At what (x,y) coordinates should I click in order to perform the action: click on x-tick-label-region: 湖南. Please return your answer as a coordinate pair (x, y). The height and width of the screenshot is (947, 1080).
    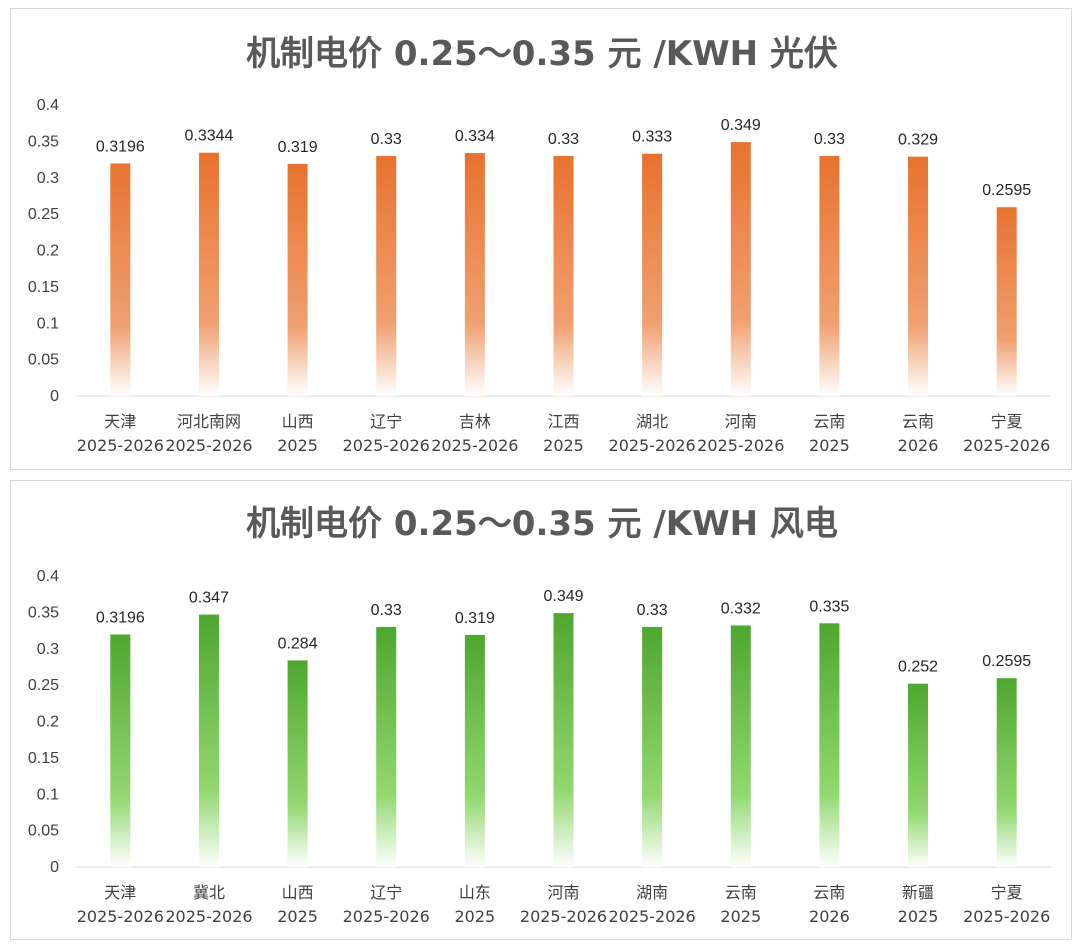
    Looking at the image, I should click on (652, 892).